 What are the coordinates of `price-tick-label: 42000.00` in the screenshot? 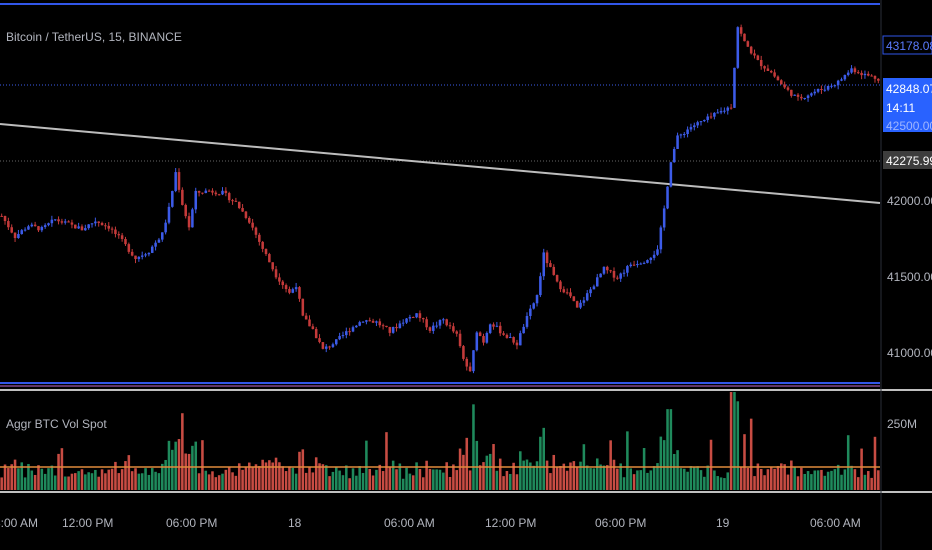 It's located at (909, 201).